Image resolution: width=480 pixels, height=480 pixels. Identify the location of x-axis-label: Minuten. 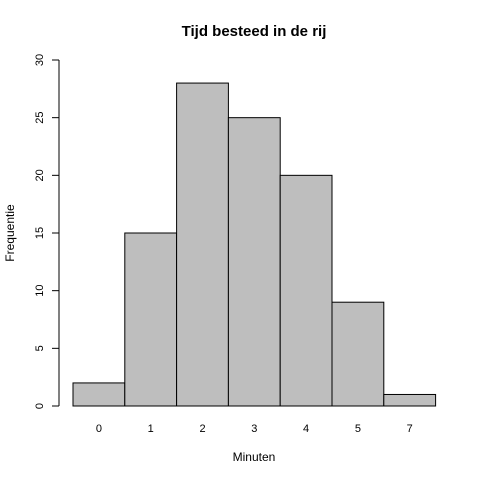
(254, 457).